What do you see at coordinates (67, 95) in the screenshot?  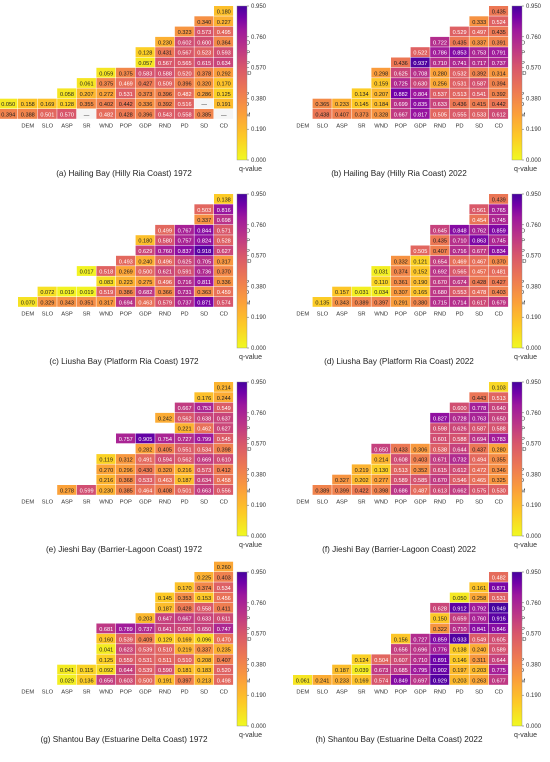 I see `cell-label: 0.058` at bounding box center [67, 95].